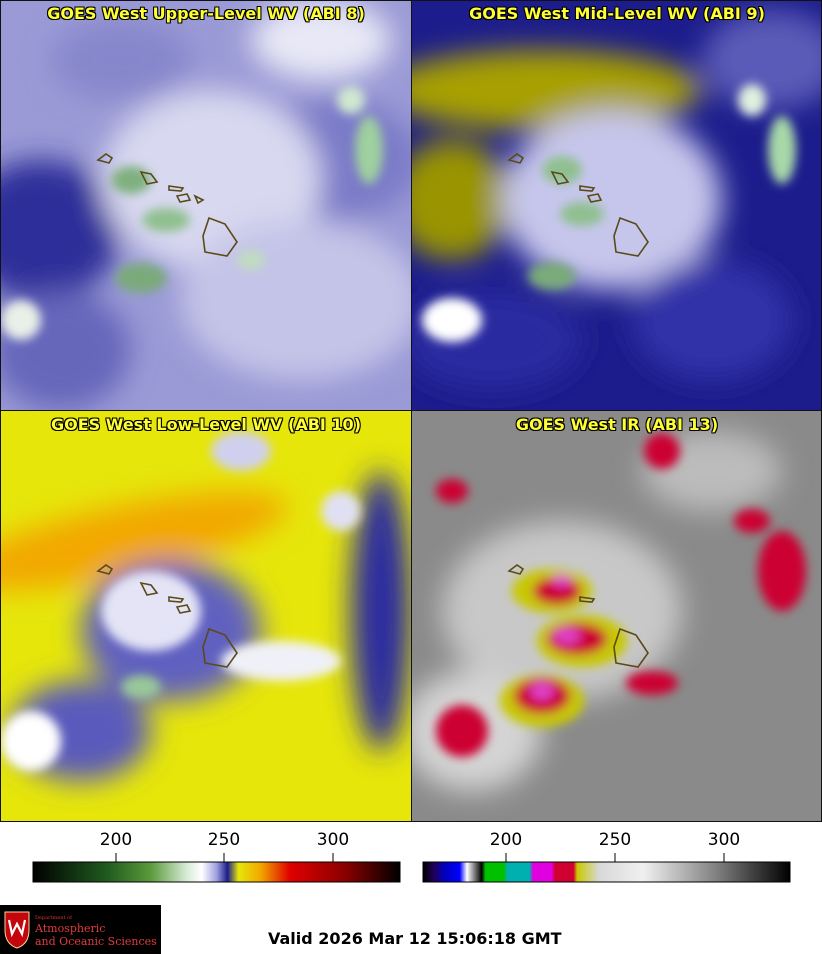  What do you see at coordinates (17, 930) in the screenshot?
I see `uw-crest-icon` at bounding box center [17, 930].